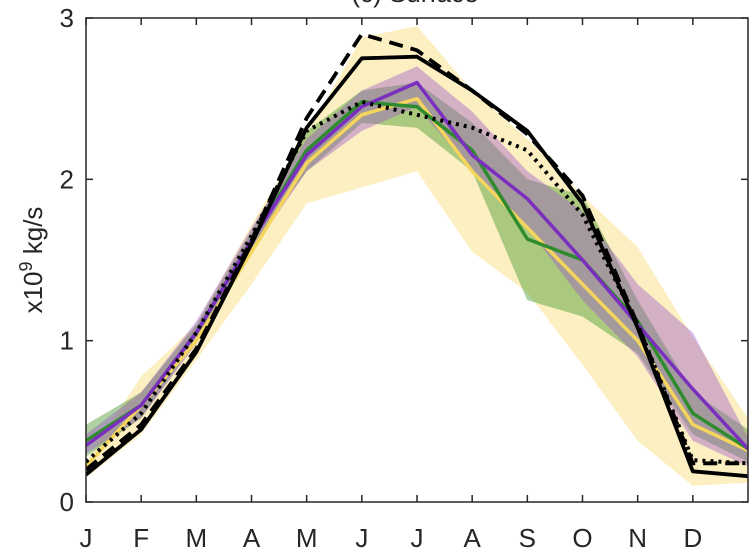 The height and width of the screenshot is (552, 749). I want to click on y-axis-label: x109 kg/s, so click(32, 260).